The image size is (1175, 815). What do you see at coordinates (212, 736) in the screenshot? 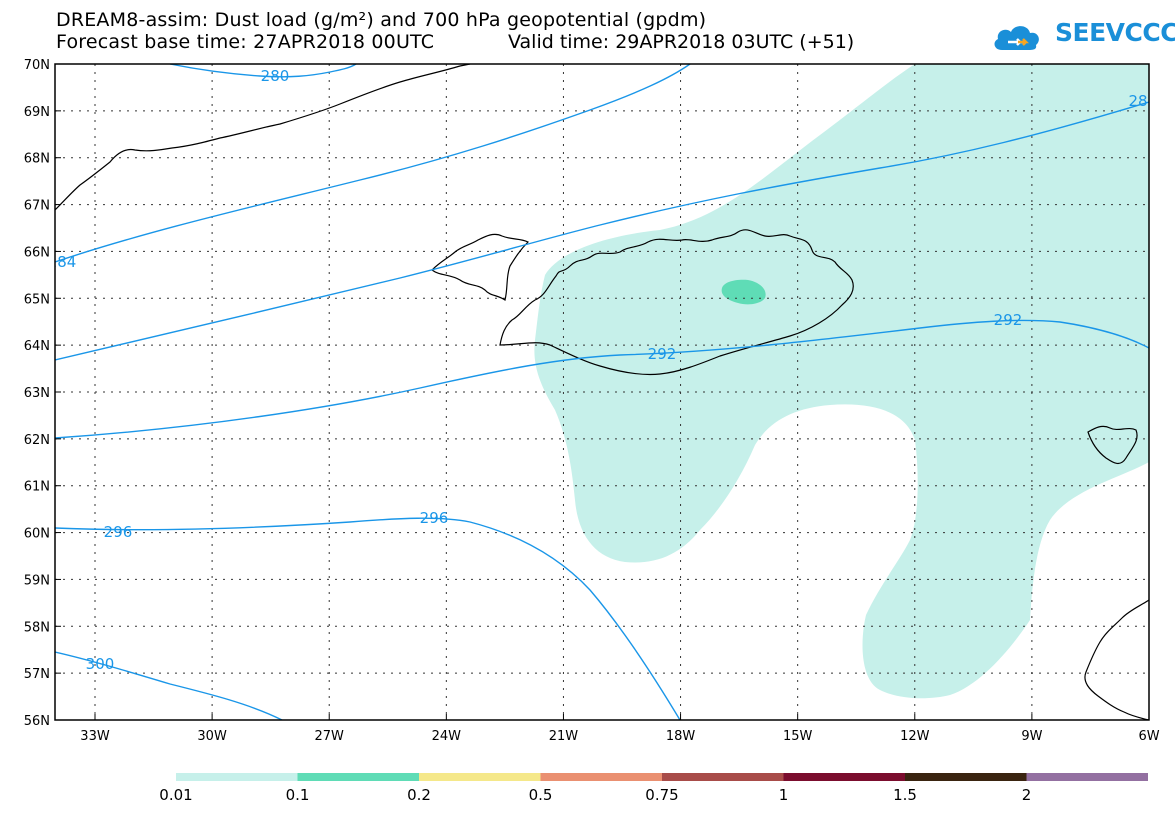
I see `lon-label: 30W` at bounding box center [212, 736].